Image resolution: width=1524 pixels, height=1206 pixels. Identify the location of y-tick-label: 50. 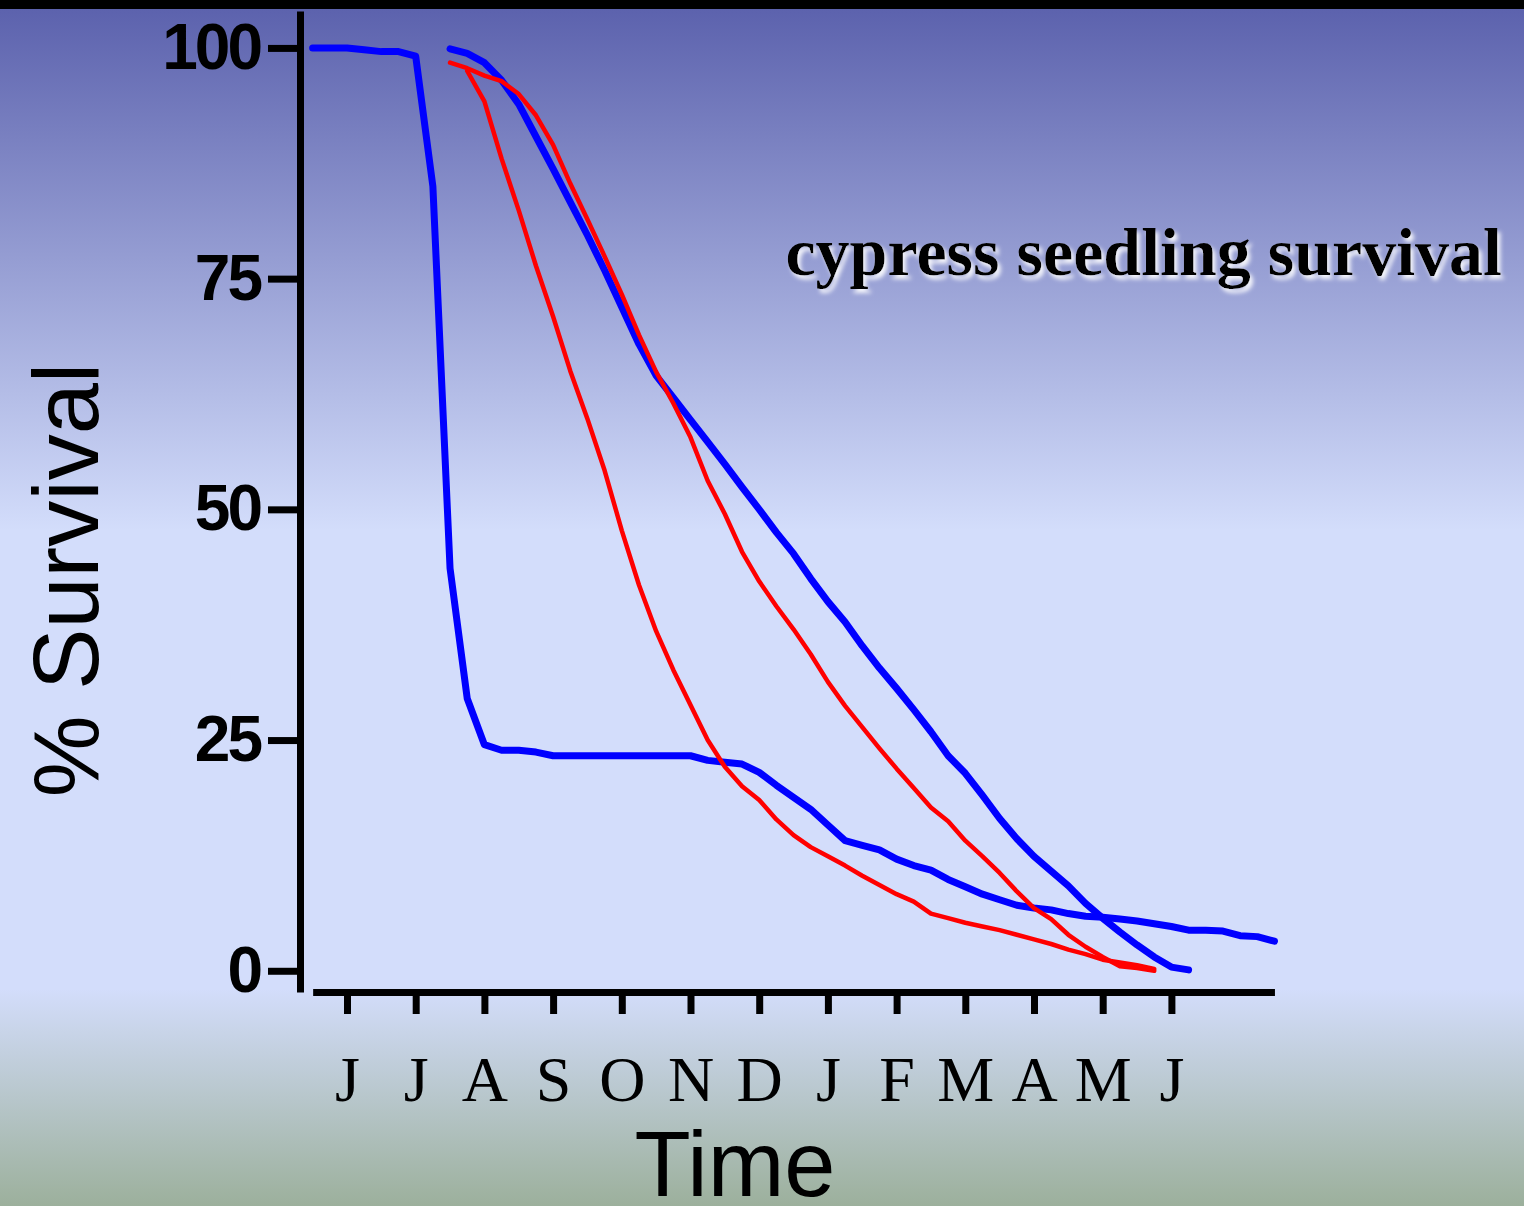
(227, 508).